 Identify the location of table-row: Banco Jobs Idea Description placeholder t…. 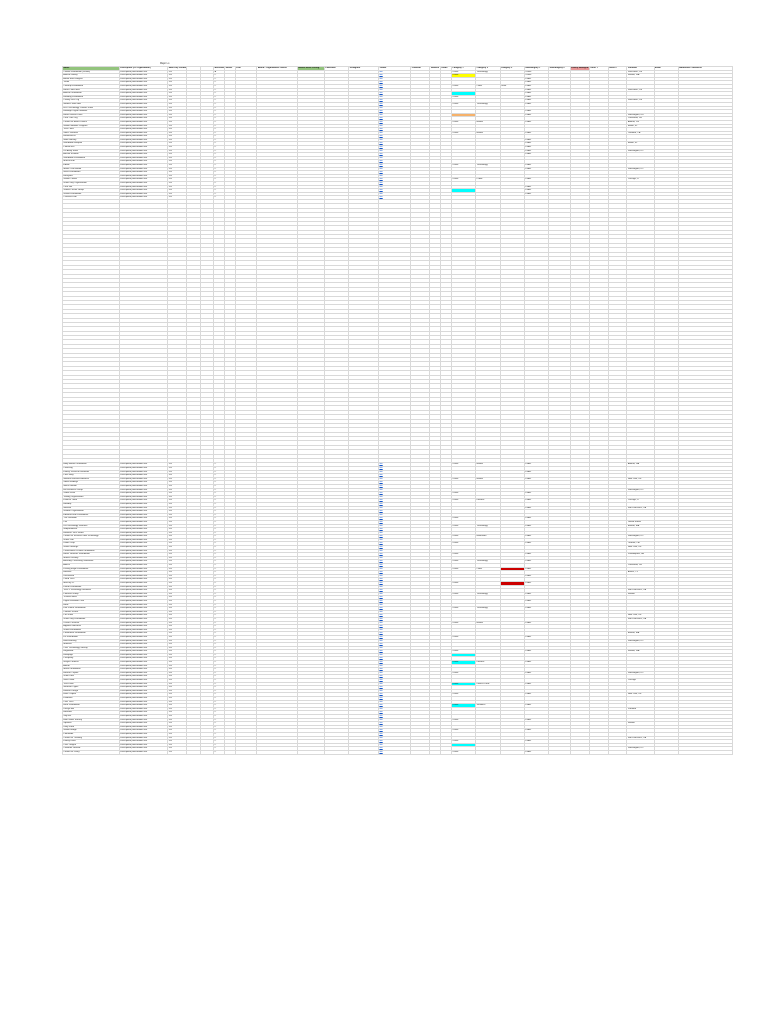
(397, 90).